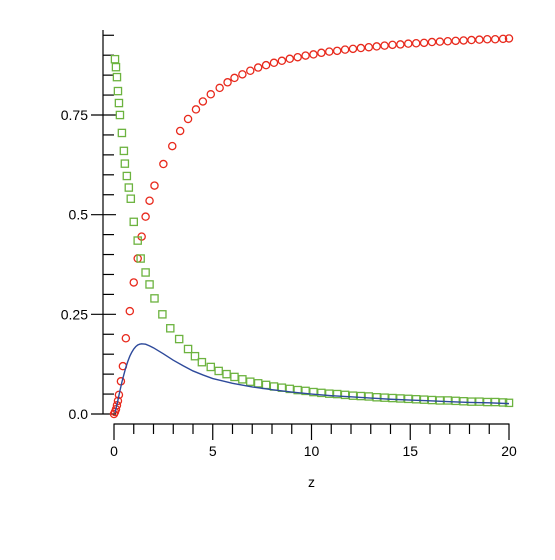 The height and width of the screenshot is (560, 555). Describe the element at coordinates (509, 451) in the screenshot. I see `x-tick-label: 20` at that location.